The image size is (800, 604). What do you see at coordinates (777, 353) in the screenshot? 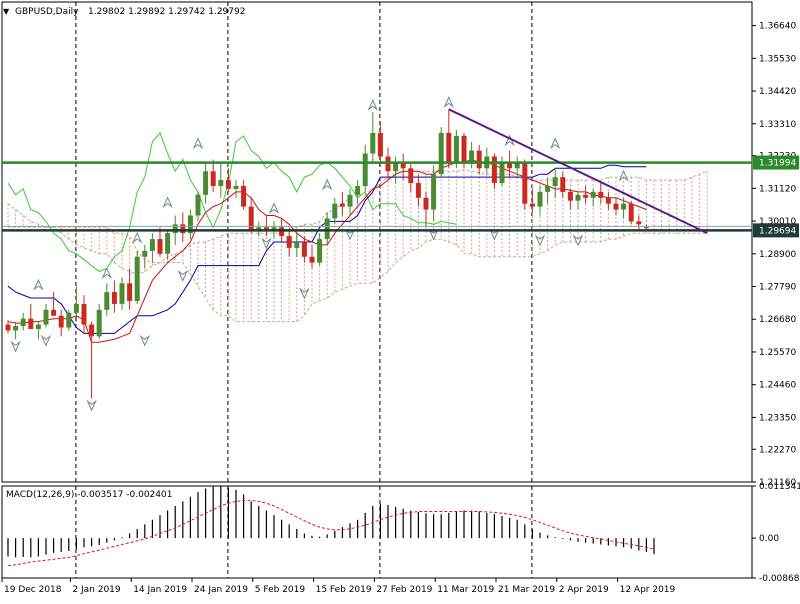
I see `price-tick-label: 1.25570` at bounding box center [777, 353].